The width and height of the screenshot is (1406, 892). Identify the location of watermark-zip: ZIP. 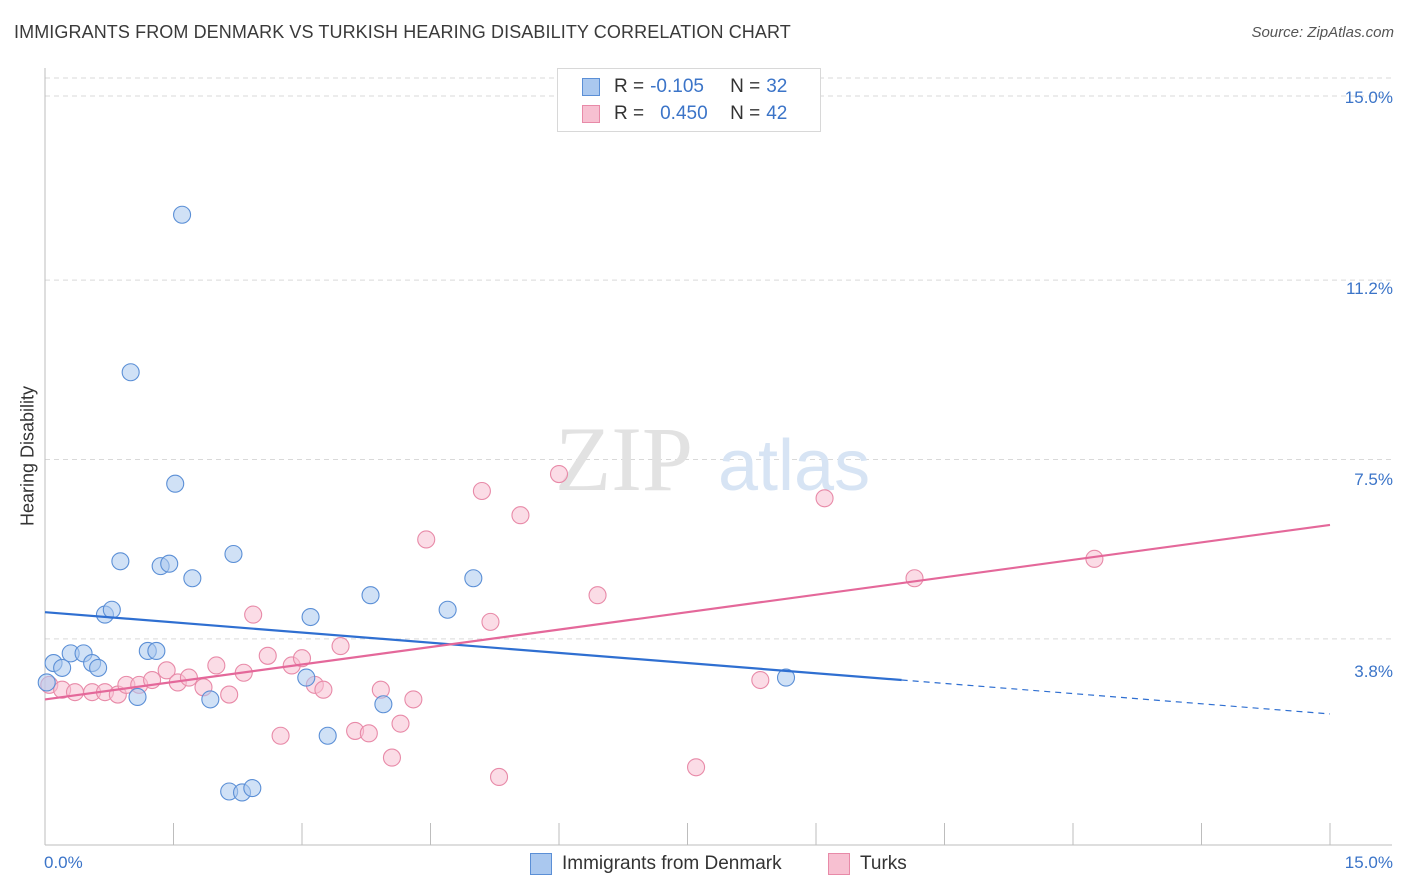
(624, 459).